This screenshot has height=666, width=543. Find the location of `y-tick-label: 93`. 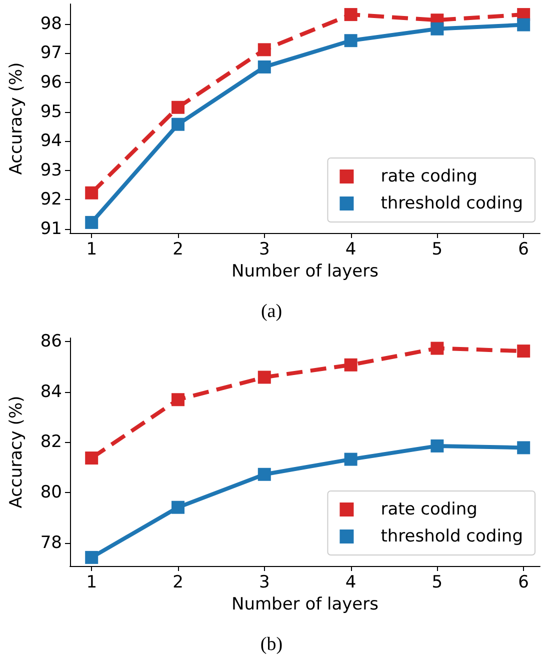

y-tick-label: 93 is located at coordinates (51, 170).